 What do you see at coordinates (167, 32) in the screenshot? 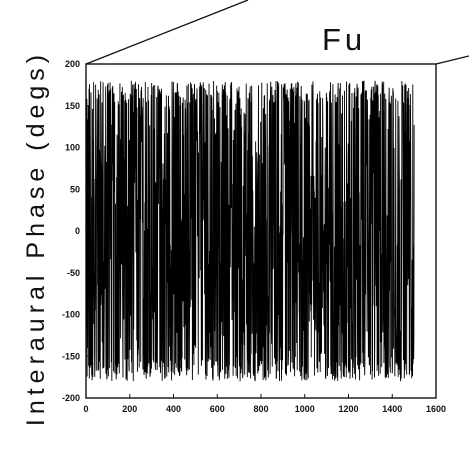
I see `perspective-line-left` at bounding box center [167, 32].